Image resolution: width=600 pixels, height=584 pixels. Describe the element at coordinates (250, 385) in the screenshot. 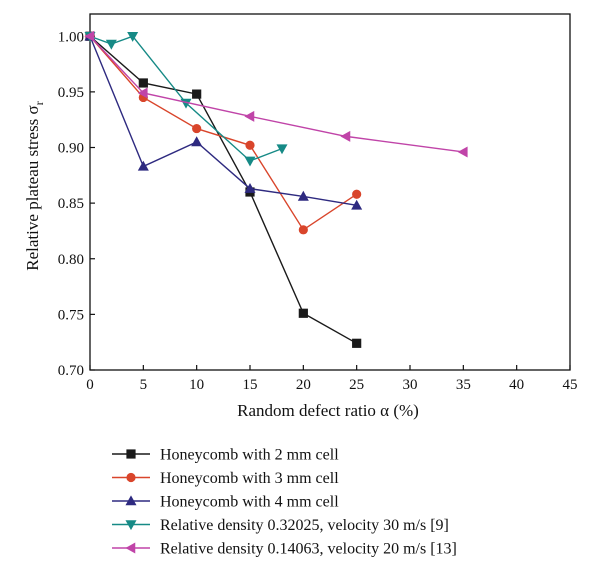

I see `x-tick-label: 15` at that location.